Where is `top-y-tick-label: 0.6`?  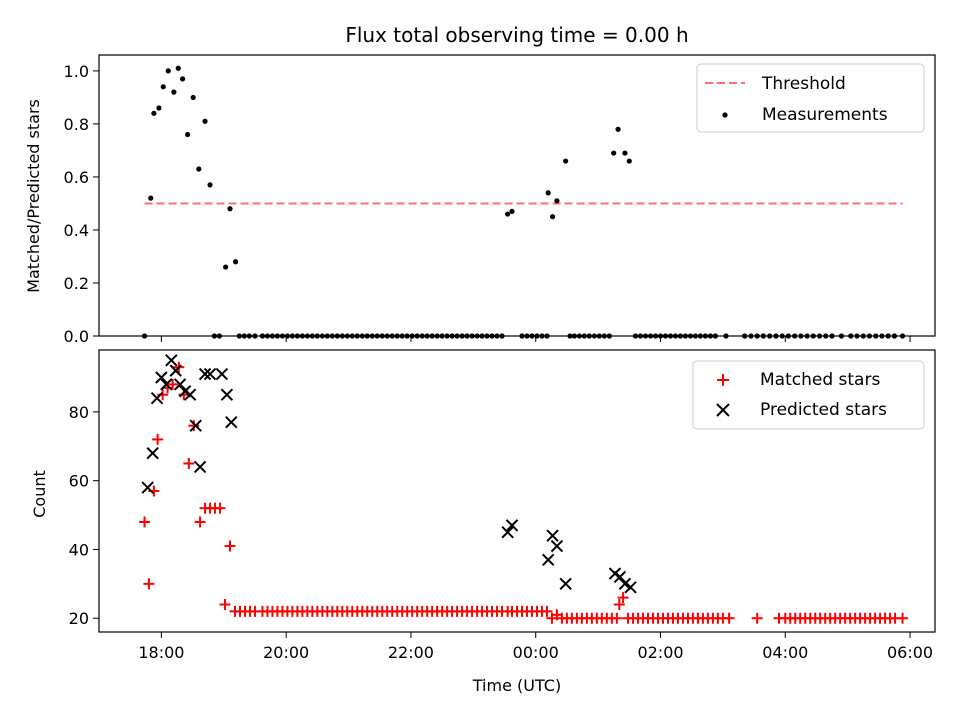 top-y-tick-label: 0.6 is located at coordinates (76, 177).